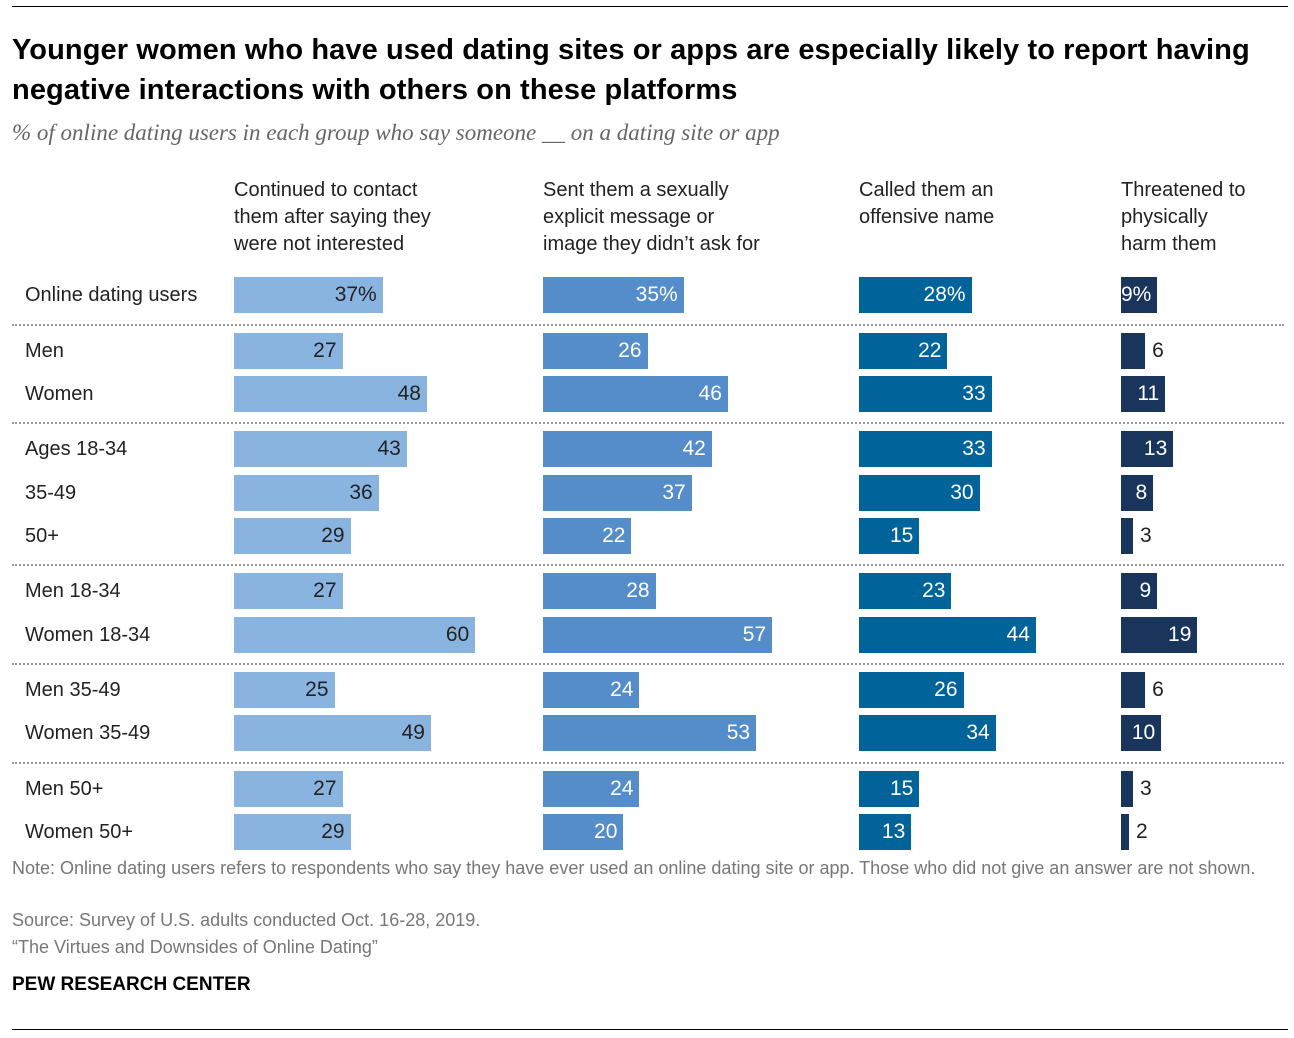 The height and width of the screenshot is (1038, 1294). Describe the element at coordinates (1145, 590) in the screenshot. I see `data-label: 9` at that location.